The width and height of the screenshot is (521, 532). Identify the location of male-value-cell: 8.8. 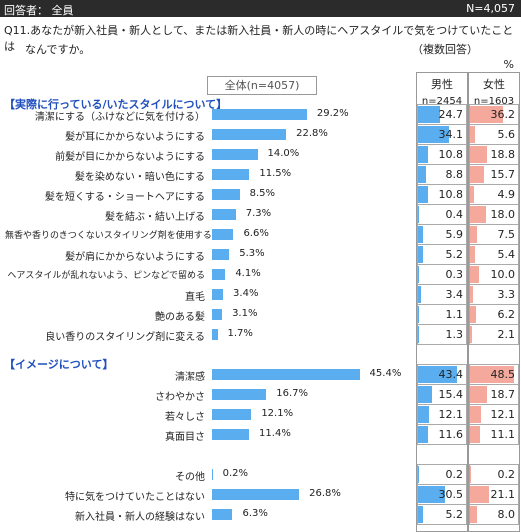
(442, 174).